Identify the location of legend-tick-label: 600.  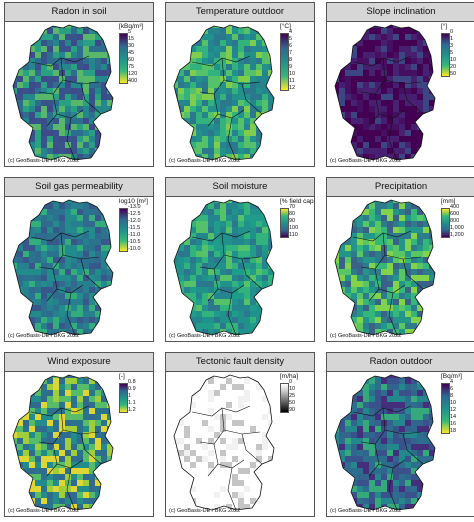
(455, 214).